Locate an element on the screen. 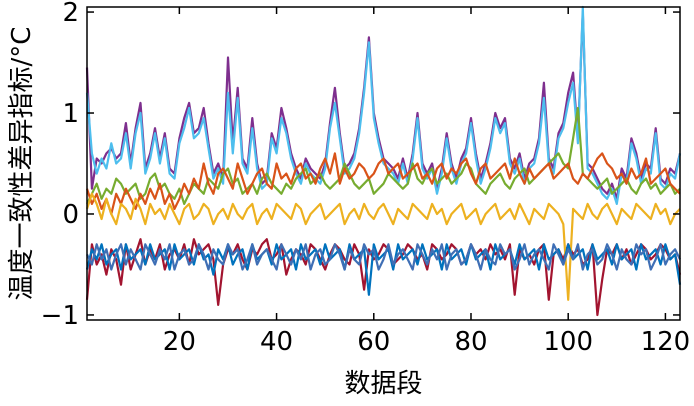 The image size is (694, 406). y-tick-label: 2 is located at coordinates (70, 14).